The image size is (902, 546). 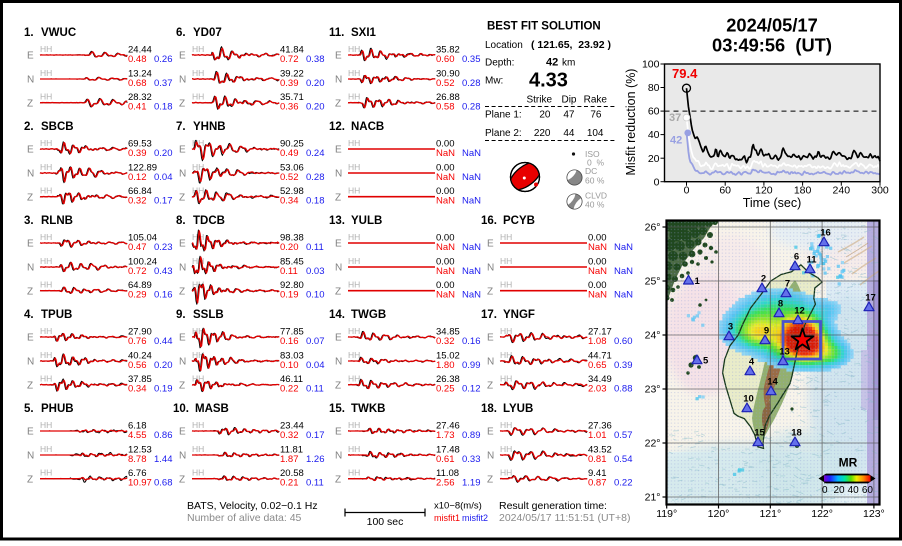 I want to click on svg-text: 0.72, so click(x=137, y=271).